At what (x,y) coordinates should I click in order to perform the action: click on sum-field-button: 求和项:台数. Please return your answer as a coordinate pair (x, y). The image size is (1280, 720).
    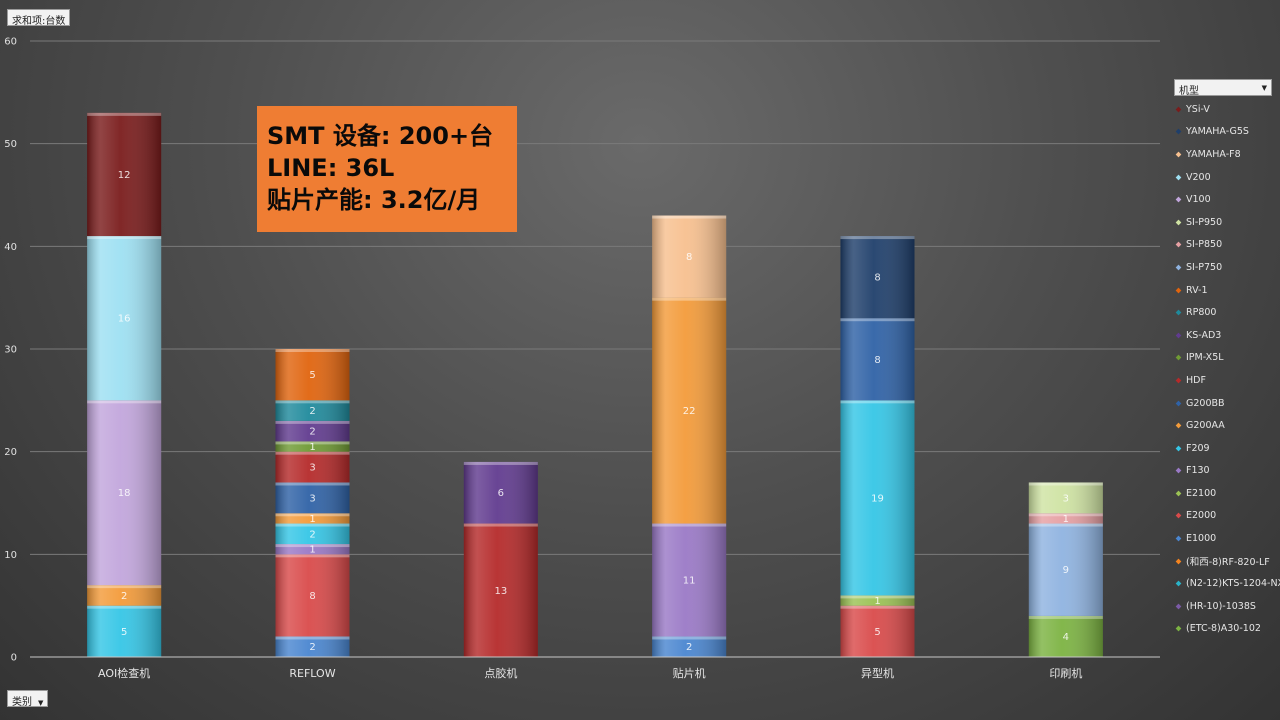
    Looking at the image, I should click on (39, 18).